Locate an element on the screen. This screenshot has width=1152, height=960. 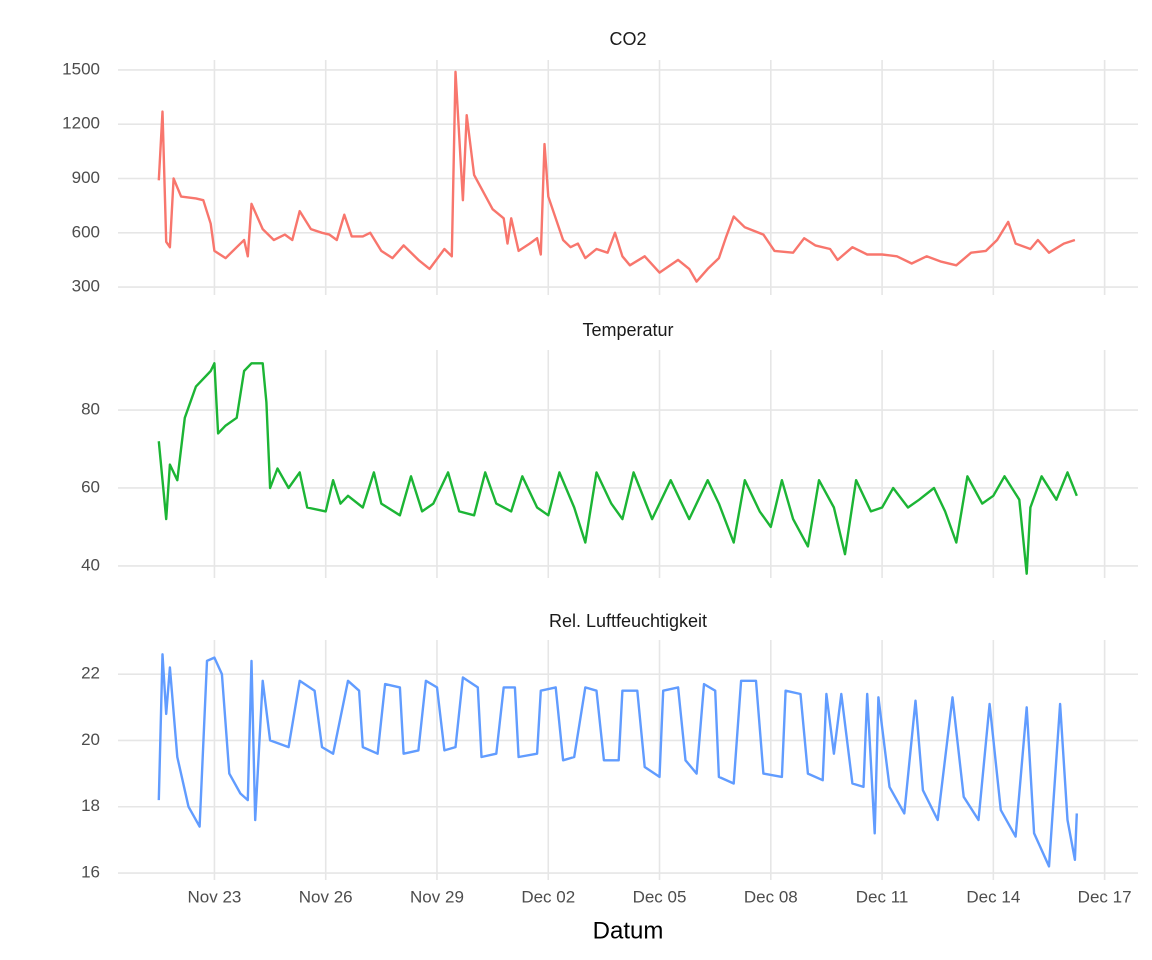
x-tick-label: Dec 14 is located at coordinates (993, 896).